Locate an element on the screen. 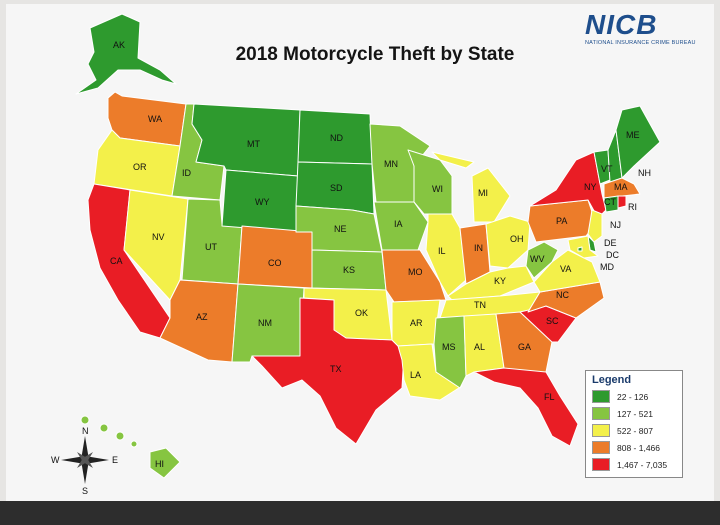 The image size is (720, 525). legend-item: 1,467 - 7,035 is located at coordinates (637, 464).